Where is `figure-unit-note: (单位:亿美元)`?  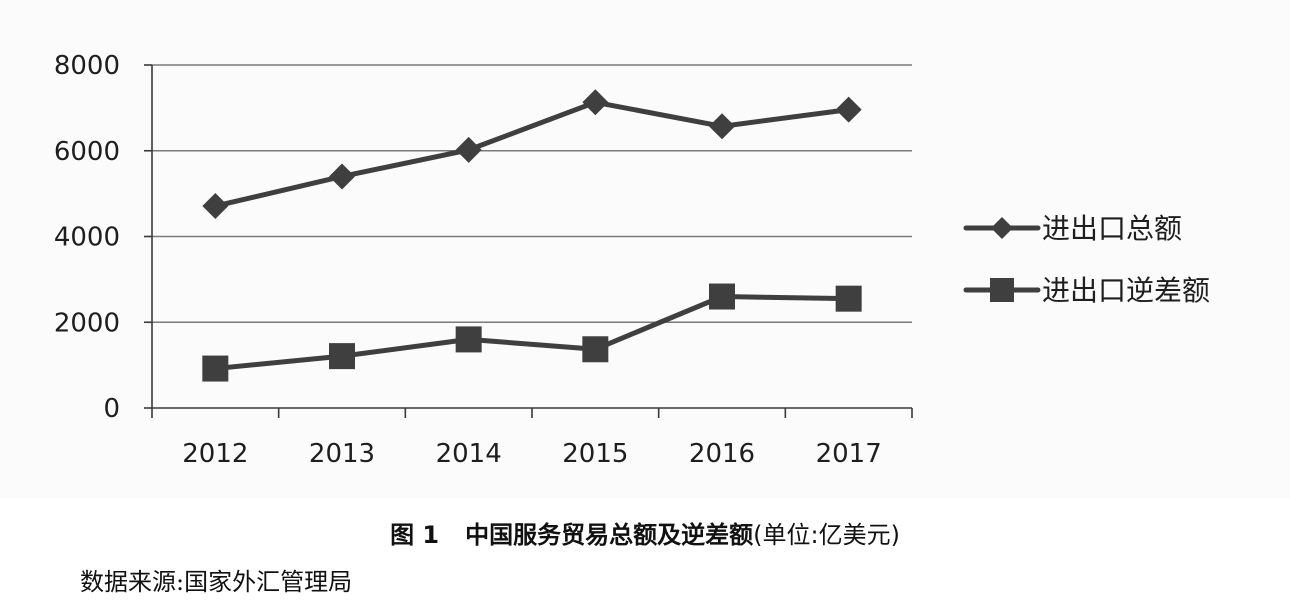 figure-unit-note: (单位:亿美元) is located at coordinates (826, 535).